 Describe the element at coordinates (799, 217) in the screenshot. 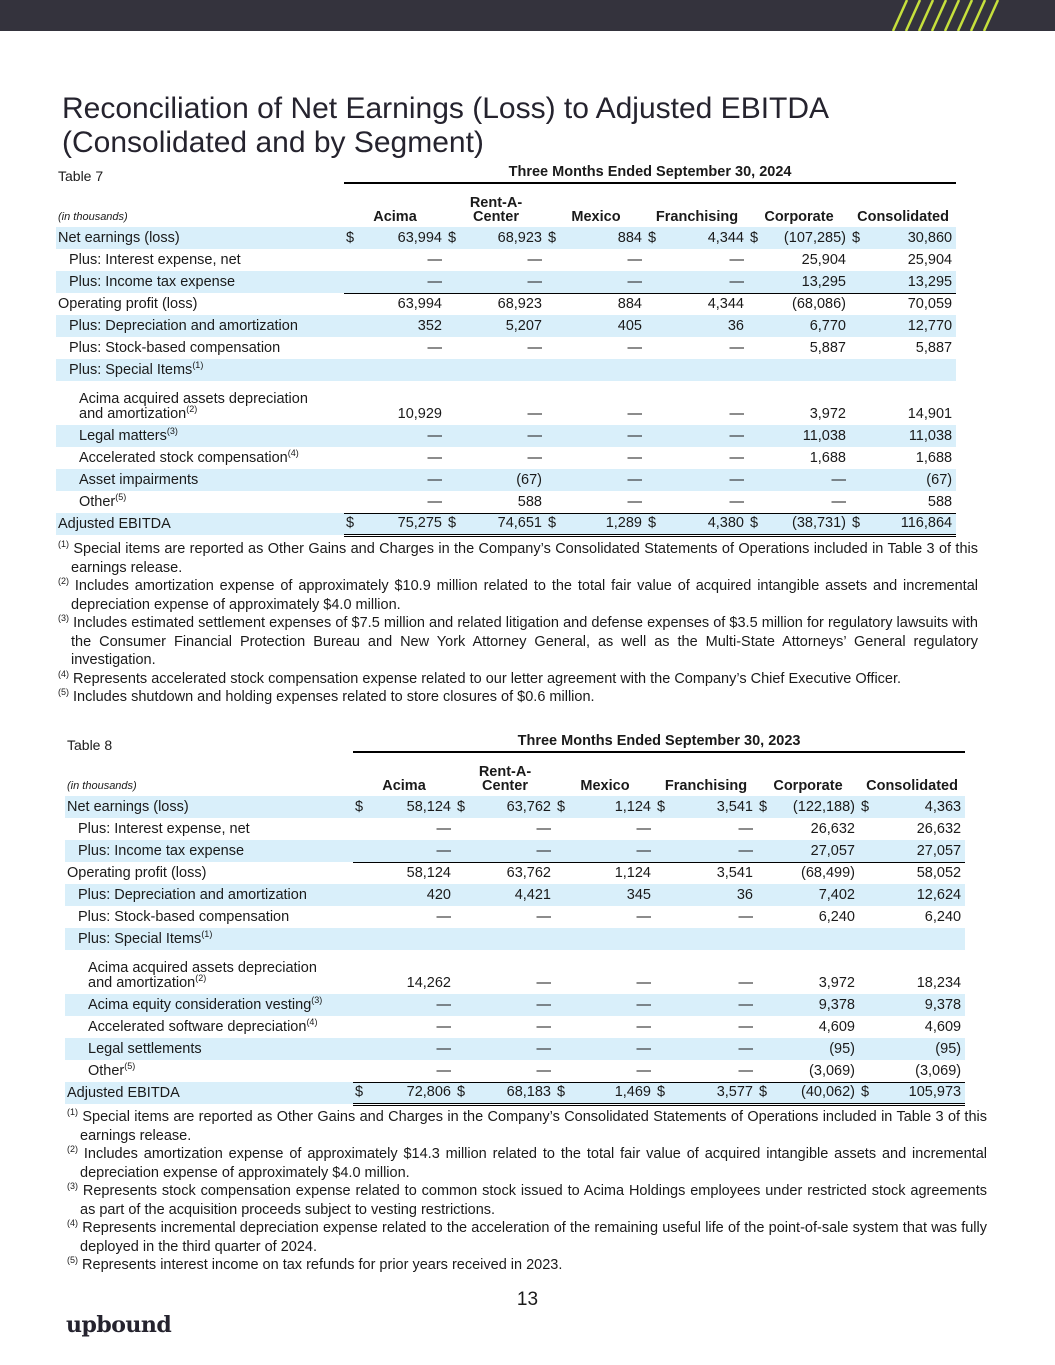

I see `column-header: Corporate` at that location.